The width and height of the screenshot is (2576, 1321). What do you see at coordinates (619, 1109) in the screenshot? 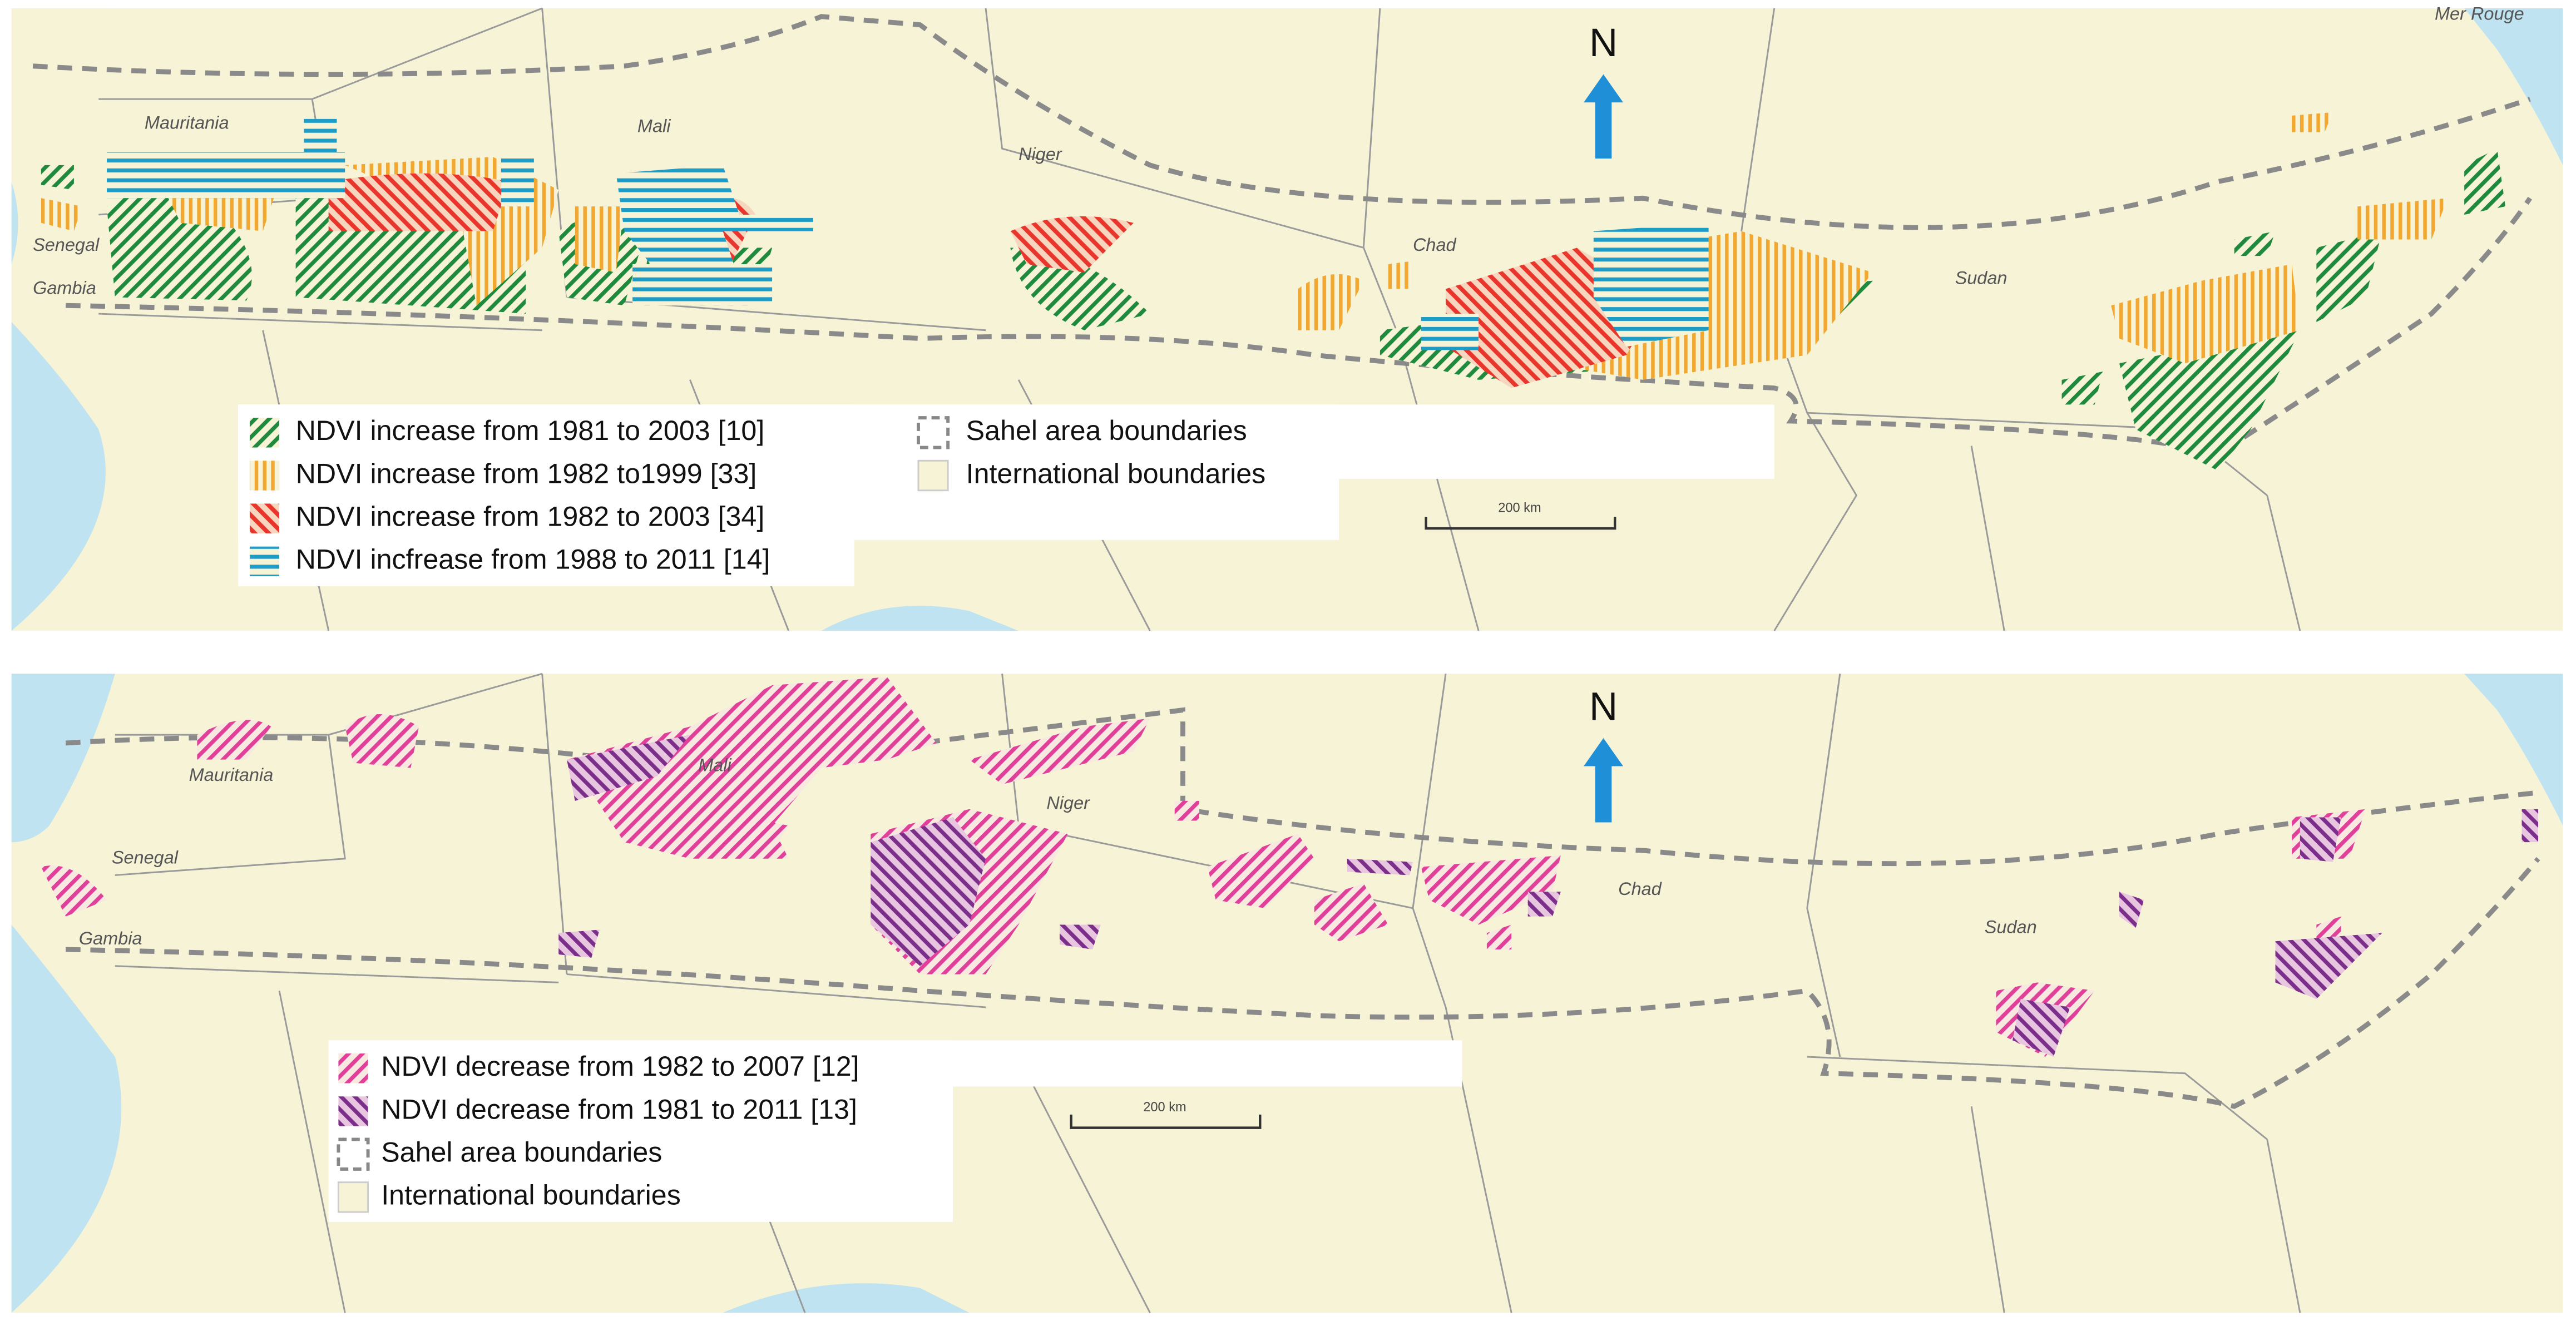
I see `legend-label: NDVI decrease from 1981 to 2011 [13]` at bounding box center [619, 1109].